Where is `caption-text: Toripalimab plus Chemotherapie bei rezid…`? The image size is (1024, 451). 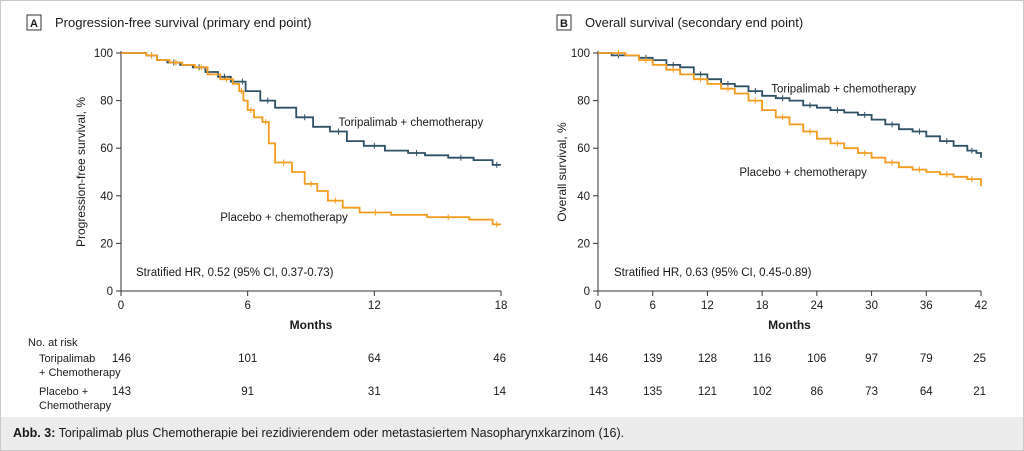 caption-text: Toripalimab plus Chemotherapie bei rezid… is located at coordinates (340, 433).